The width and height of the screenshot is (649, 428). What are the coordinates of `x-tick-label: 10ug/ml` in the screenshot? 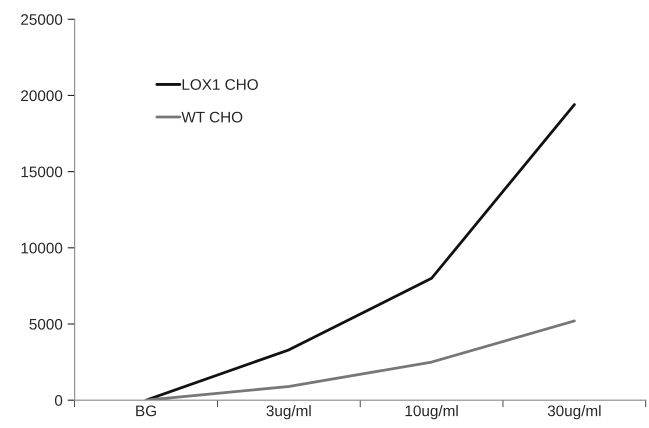 It's located at (432, 412).